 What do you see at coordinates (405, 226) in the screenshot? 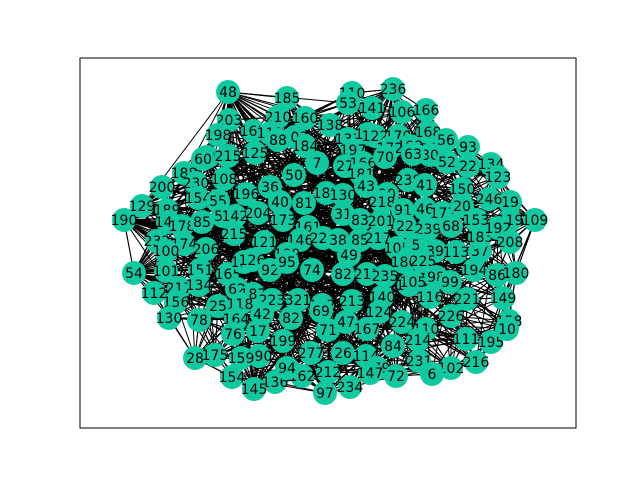
I see `graph-node: 22` at bounding box center [405, 226].